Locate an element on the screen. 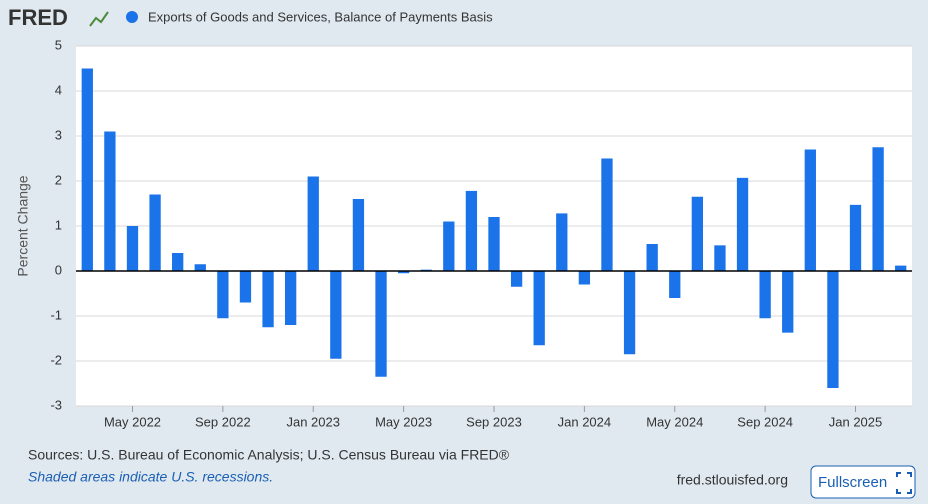 The image size is (928, 504). logo-icon is located at coordinates (99, 19).